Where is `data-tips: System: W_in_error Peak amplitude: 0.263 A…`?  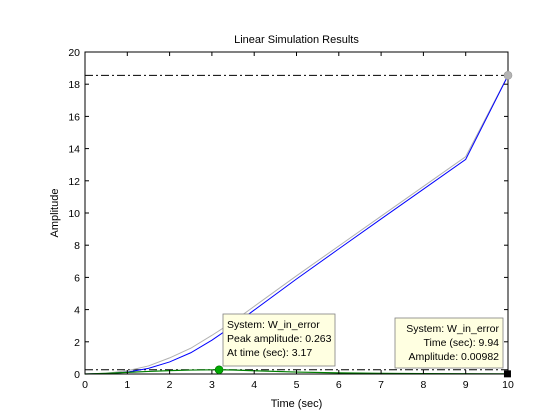 data-tips: System: W_in_error Peak amplitude: 0.263 A… is located at coordinates (363, 341).